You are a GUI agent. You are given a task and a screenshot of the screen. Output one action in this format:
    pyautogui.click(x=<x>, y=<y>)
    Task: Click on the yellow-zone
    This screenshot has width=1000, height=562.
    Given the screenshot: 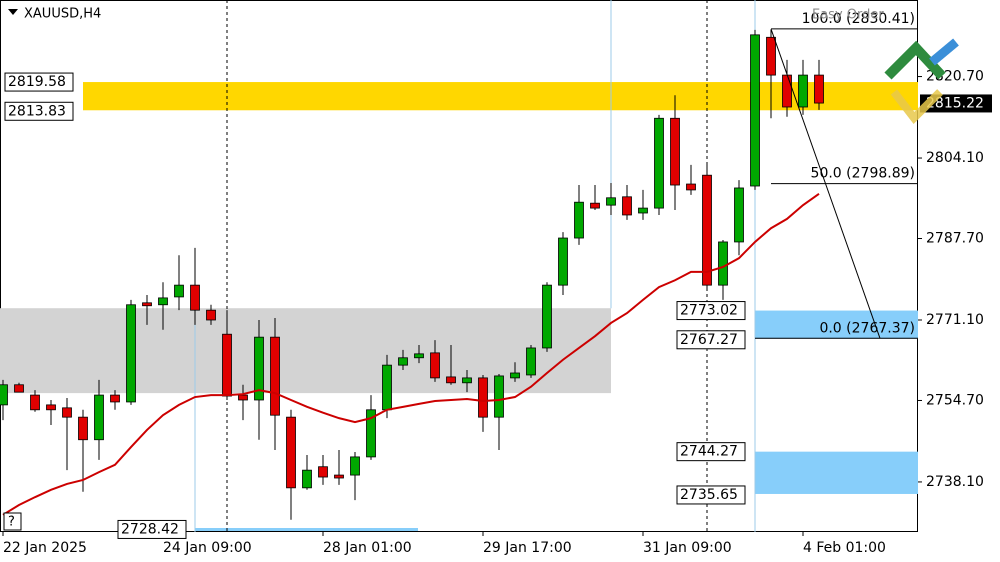 What is the action you would take?
    pyautogui.click(x=500, y=96)
    